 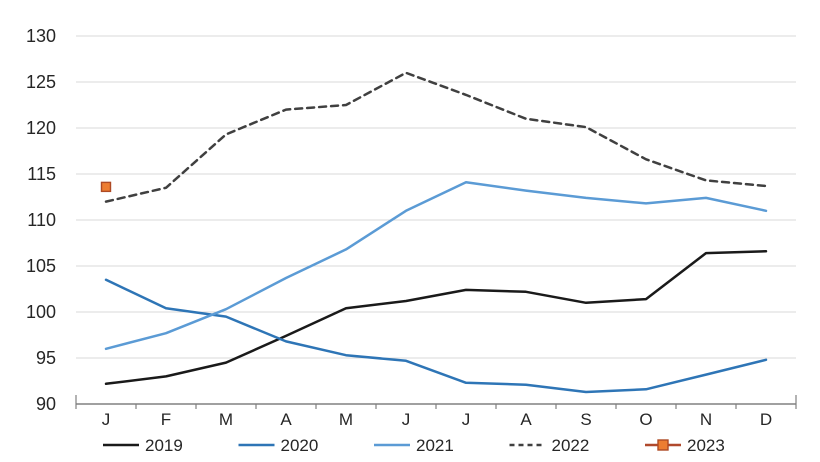 What do you see at coordinates (166, 419) in the screenshot?
I see `x-axis-month-label-2: F` at bounding box center [166, 419].